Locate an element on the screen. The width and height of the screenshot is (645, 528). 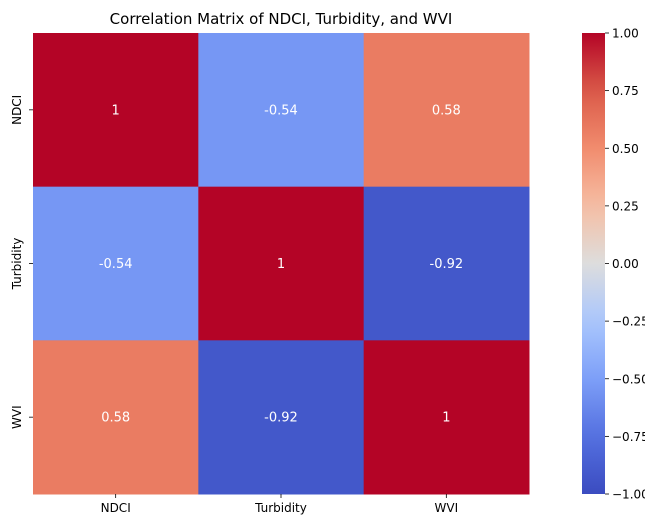
colorbar-tick-label: 0.25 is located at coordinates (625, 206).